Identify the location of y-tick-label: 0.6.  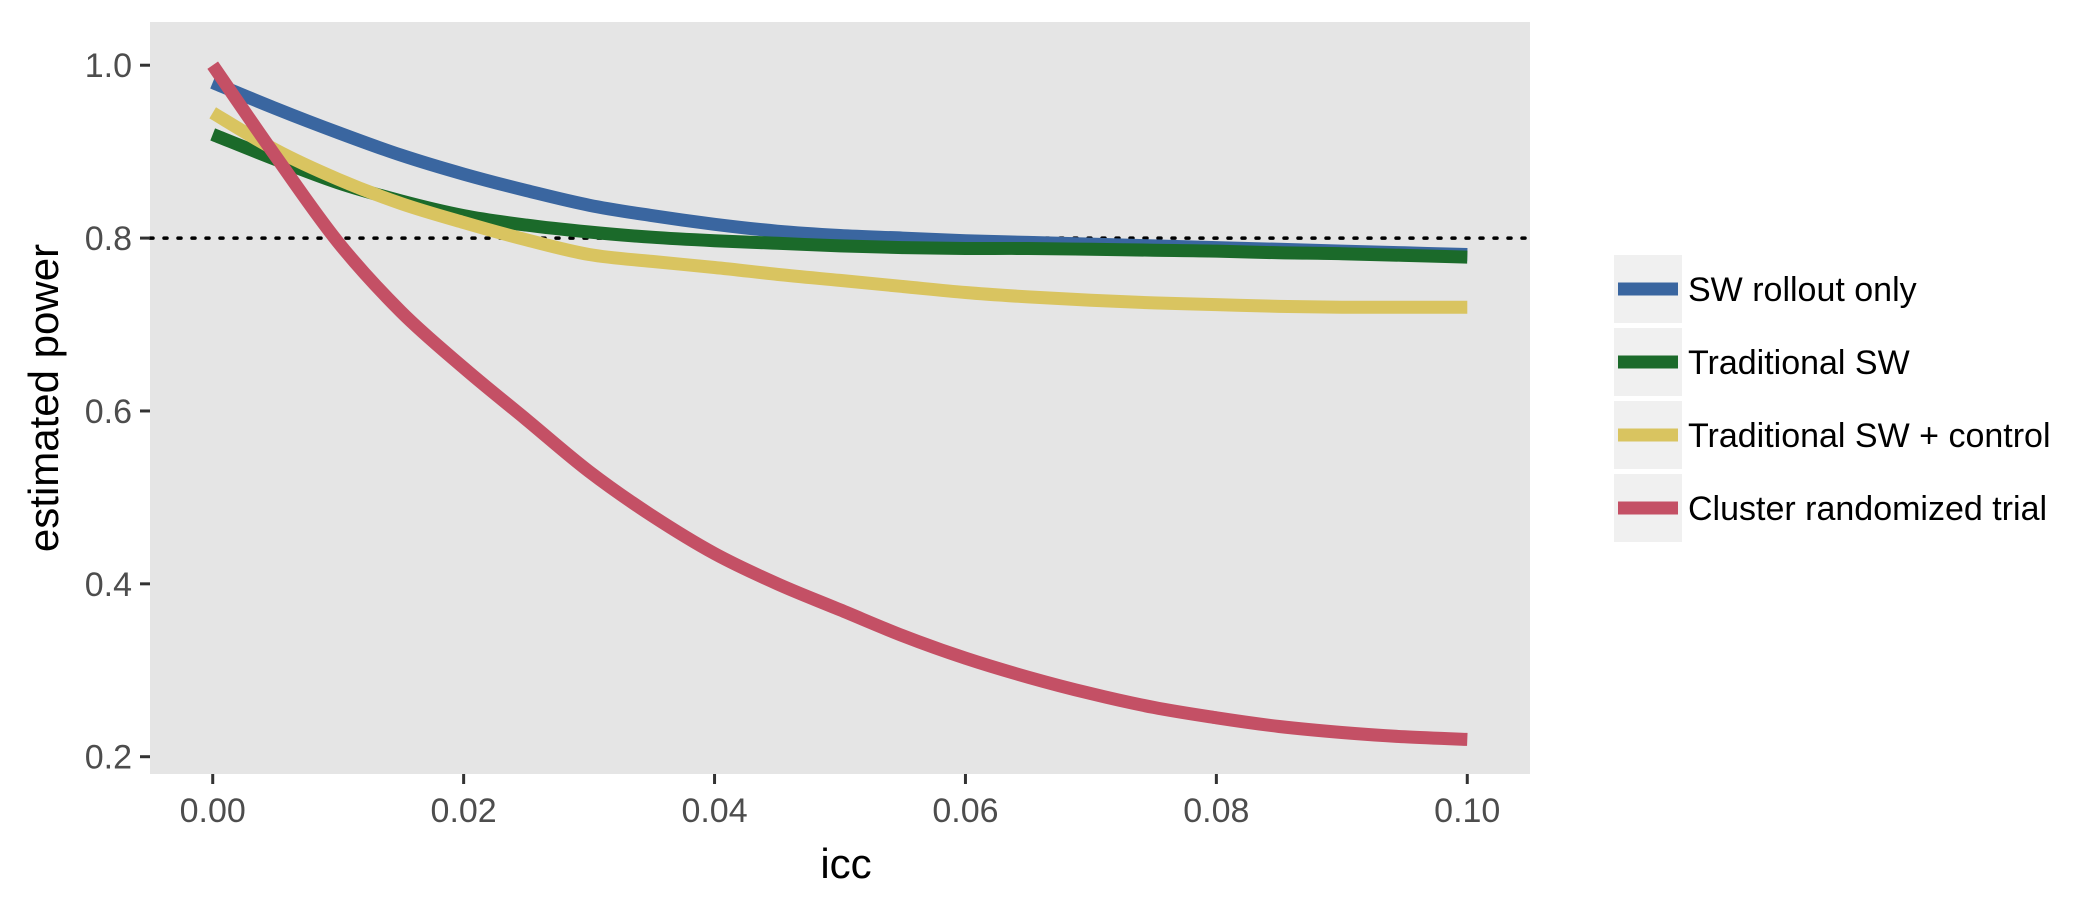
(108, 412).